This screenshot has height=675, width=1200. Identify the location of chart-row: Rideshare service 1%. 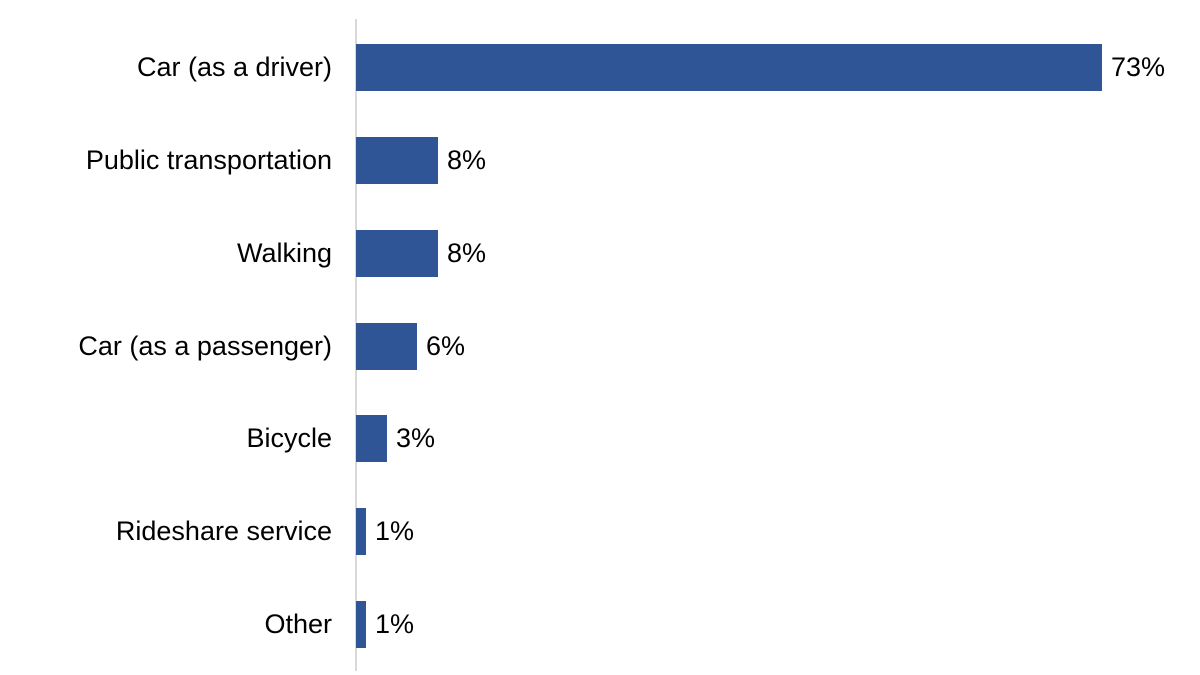
(600, 531).